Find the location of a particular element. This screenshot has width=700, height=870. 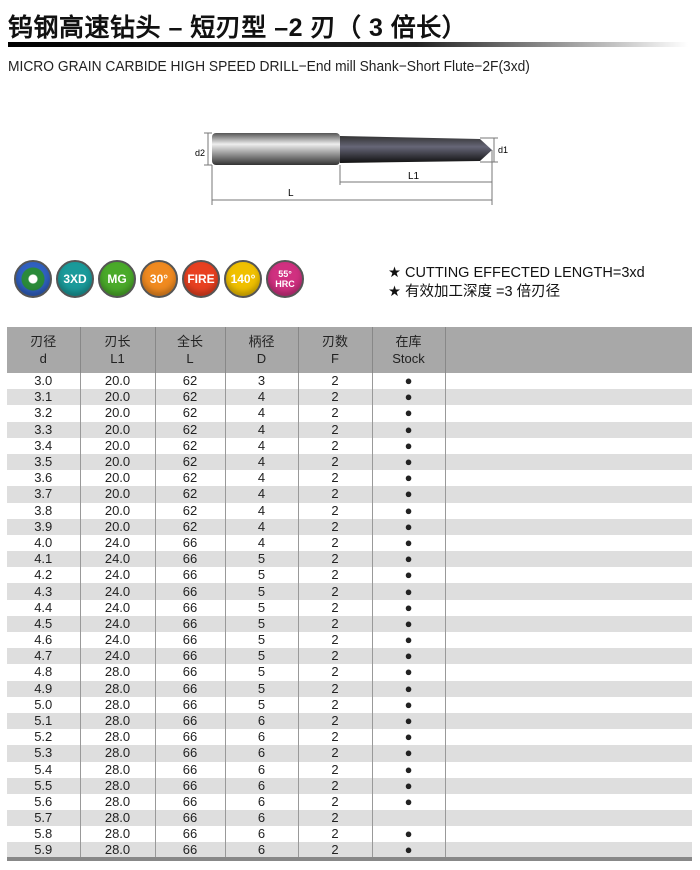

cell-d: 3.1 is located at coordinates (44, 397).